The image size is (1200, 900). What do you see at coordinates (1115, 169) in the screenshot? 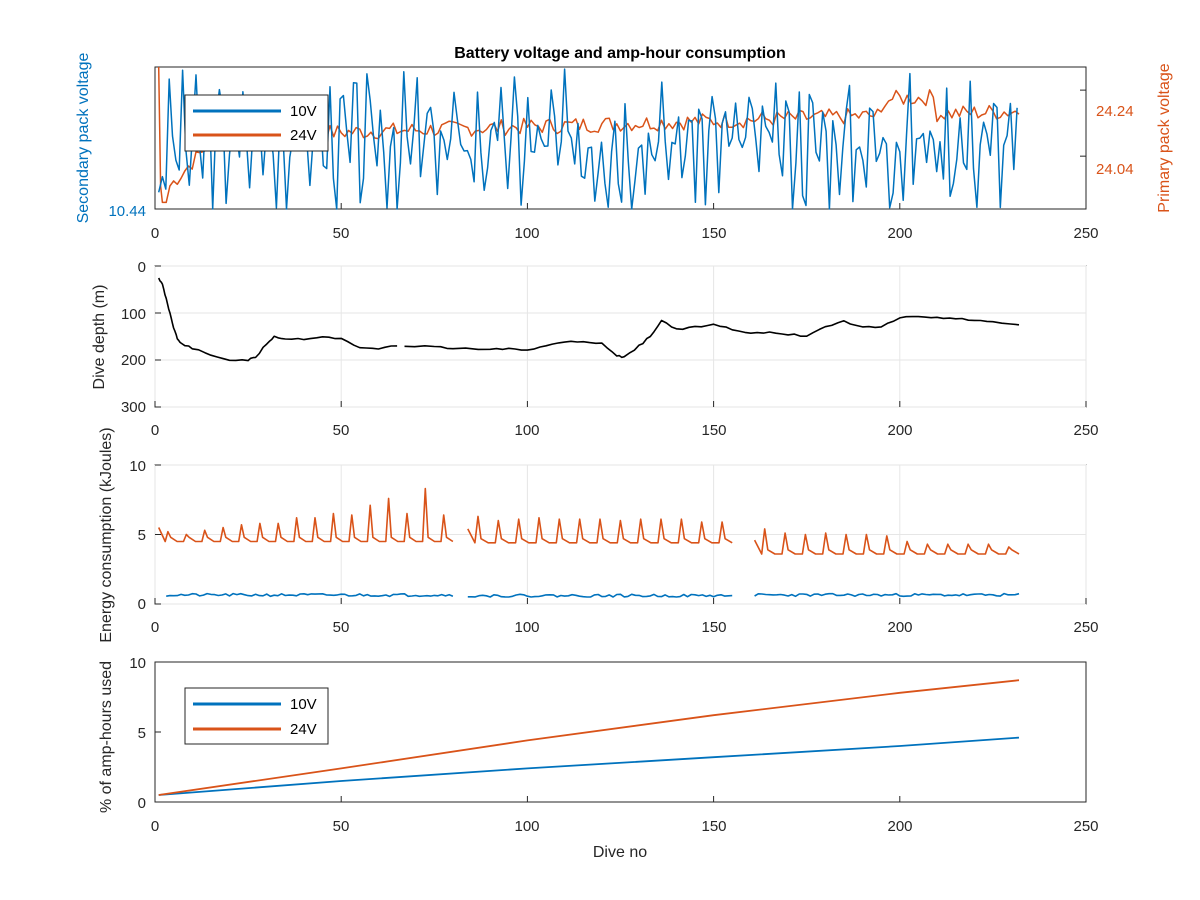
I see `y-tick-label-right: 24.04` at bounding box center [1115, 169].